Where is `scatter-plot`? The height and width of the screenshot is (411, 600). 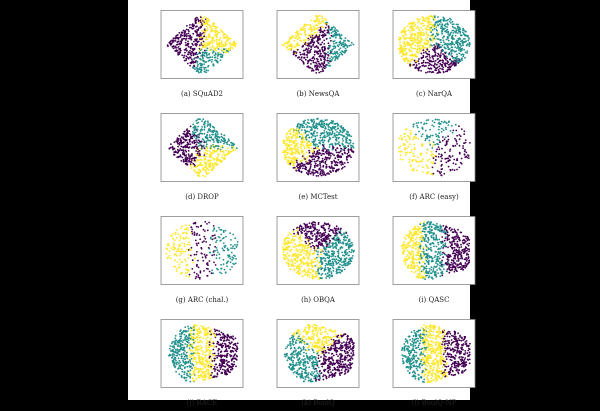 scatter-plot is located at coordinates (434, 148).